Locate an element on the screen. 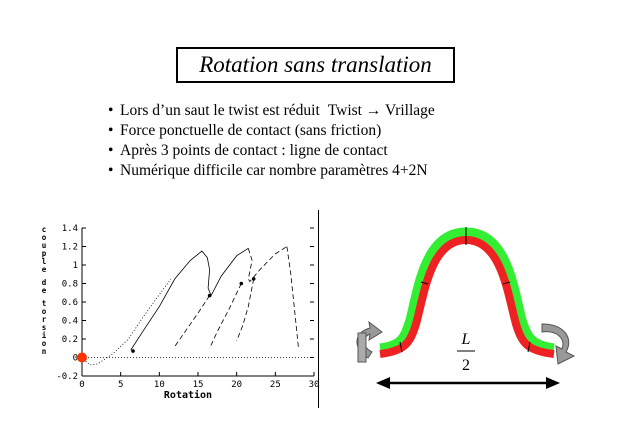 The width and height of the screenshot is (632, 446). x-tick-label: 0 is located at coordinates (81, 385).